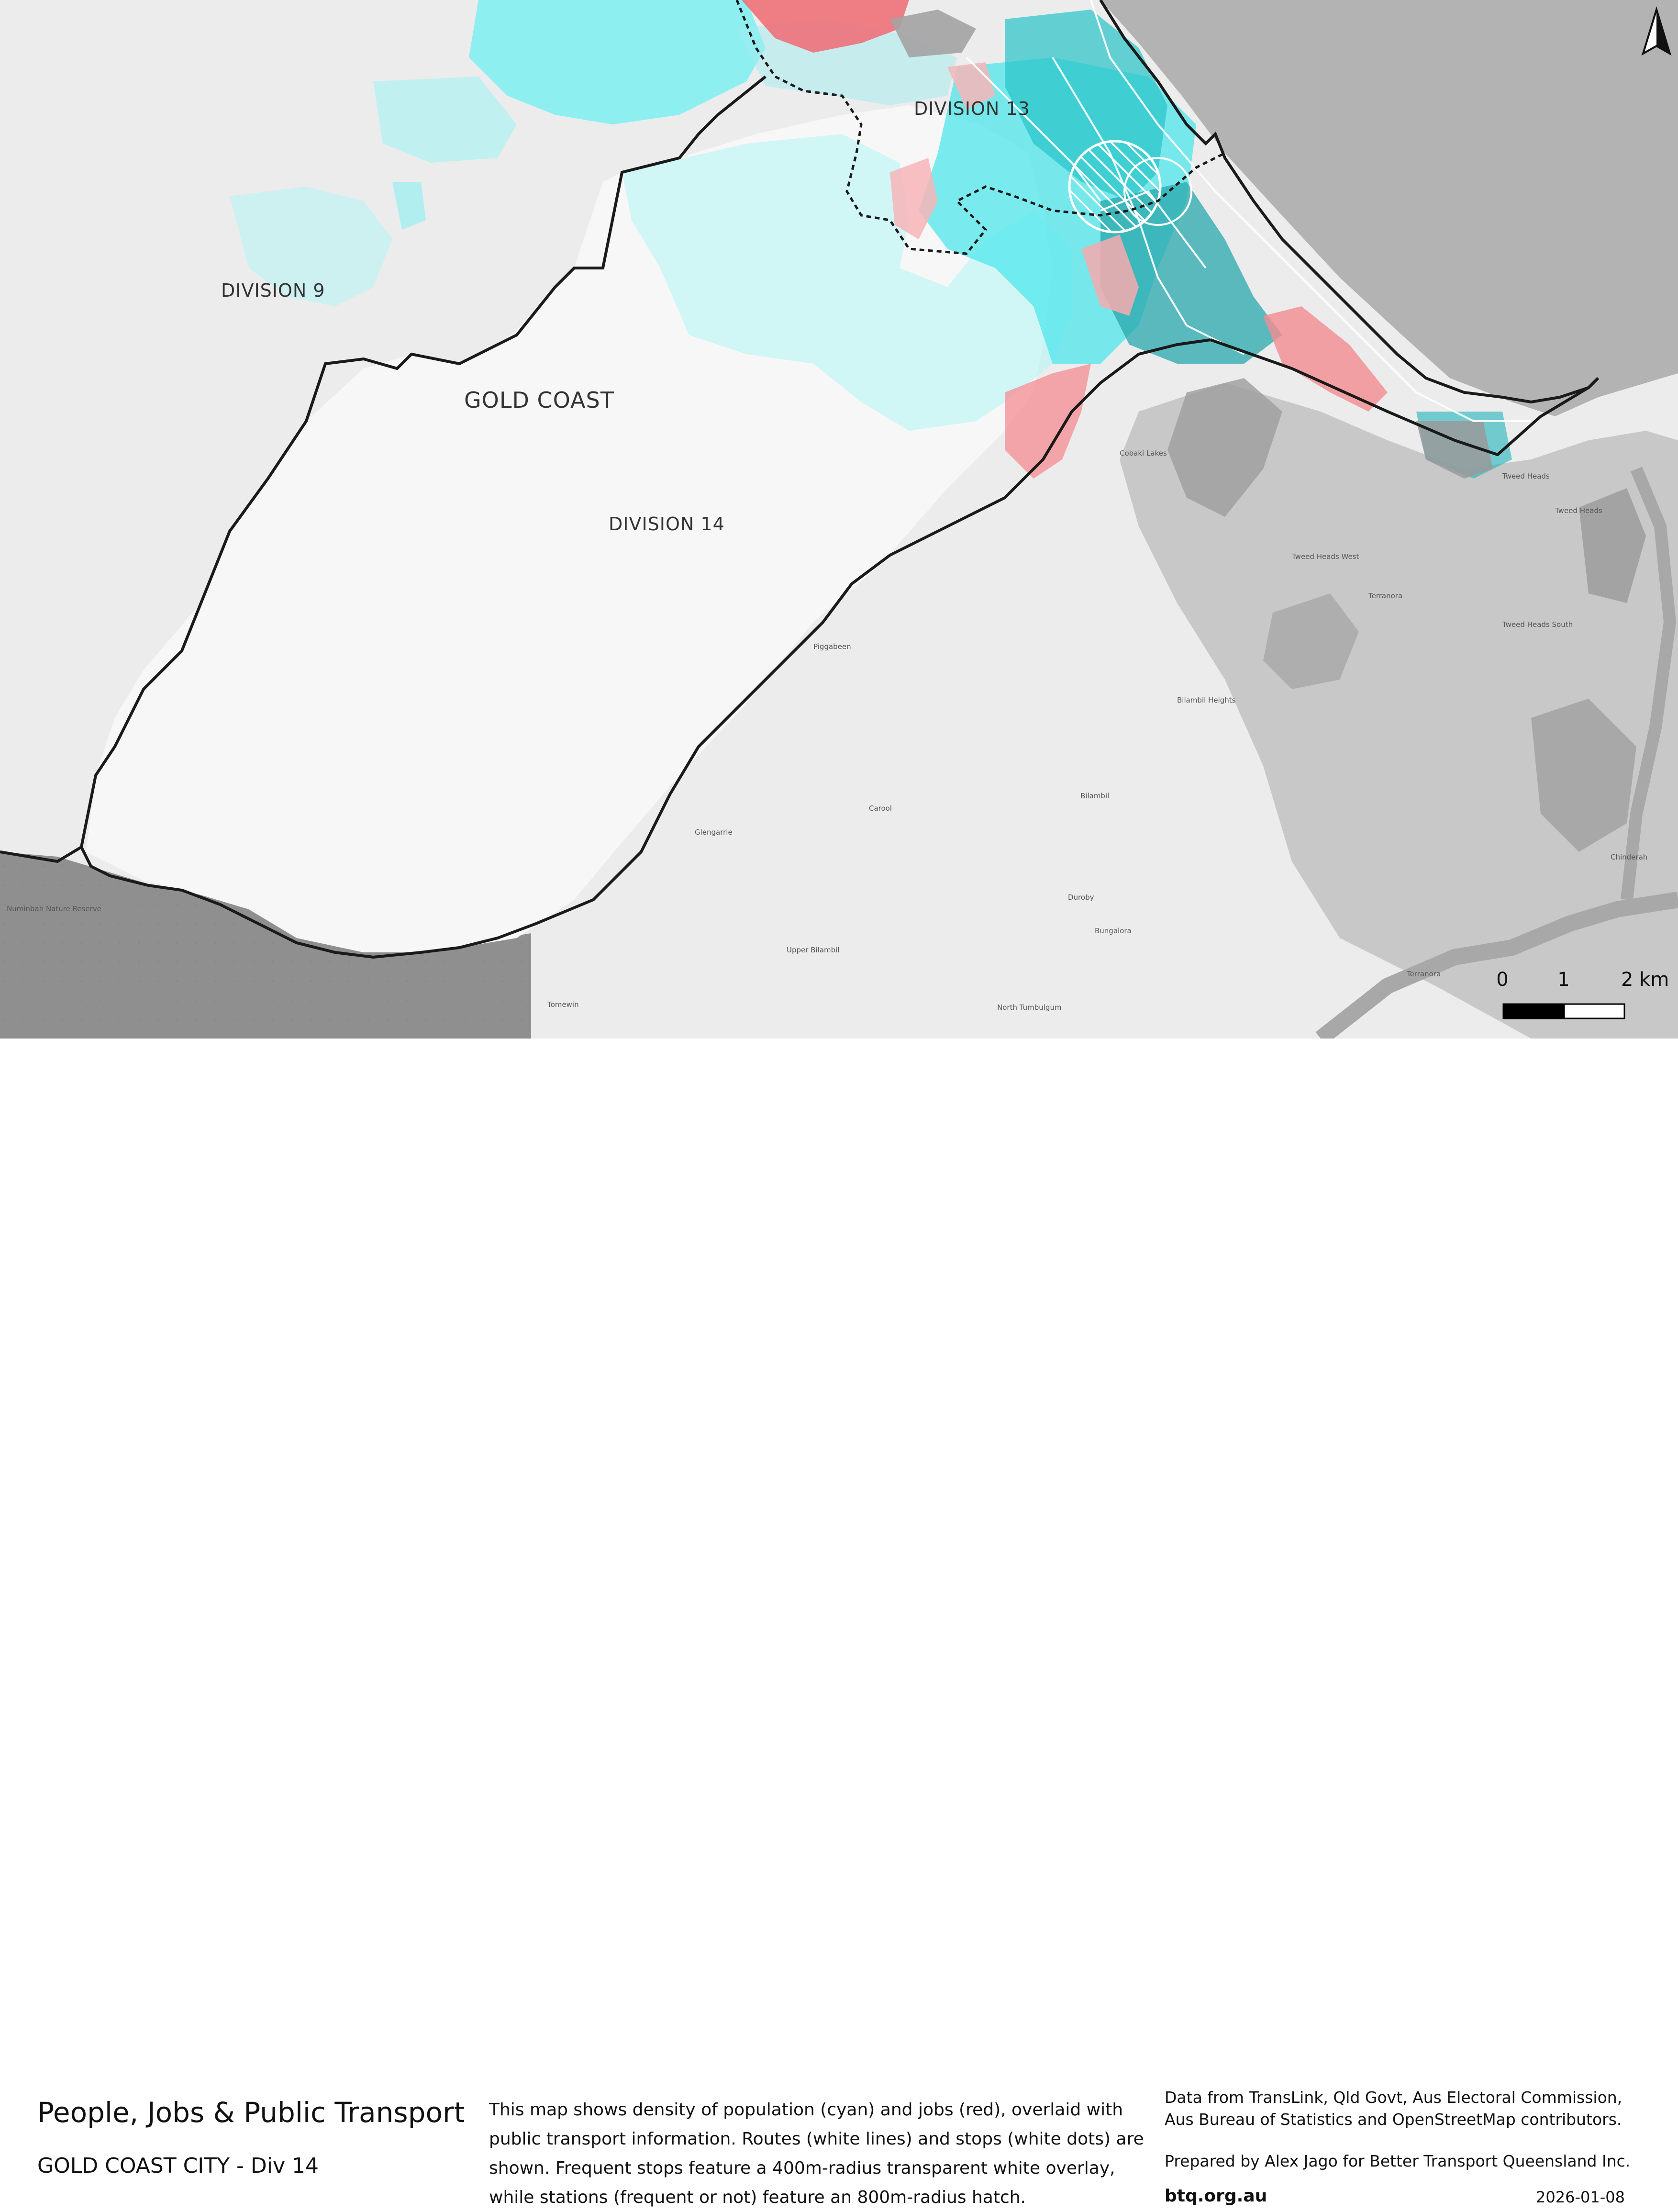 This screenshot has width=1678, height=2212. What do you see at coordinates (1656, 31) in the screenshot?
I see `north-arrow-icon` at bounding box center [1656, 31].